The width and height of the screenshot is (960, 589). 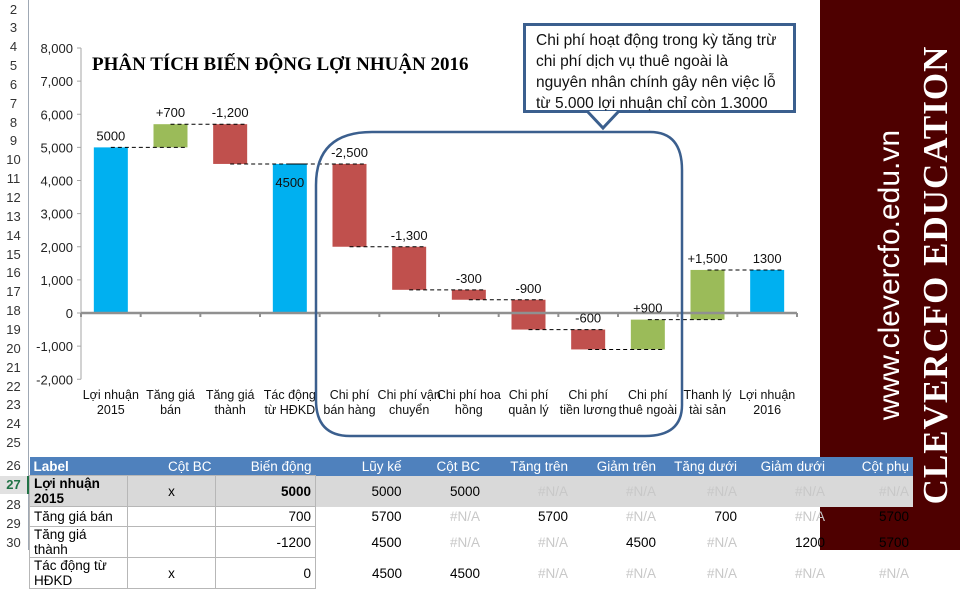 What do you see at coordinates (707, 410) in the screenshot?
I see `category-label: tài sản` at bounding box center [707, 410].